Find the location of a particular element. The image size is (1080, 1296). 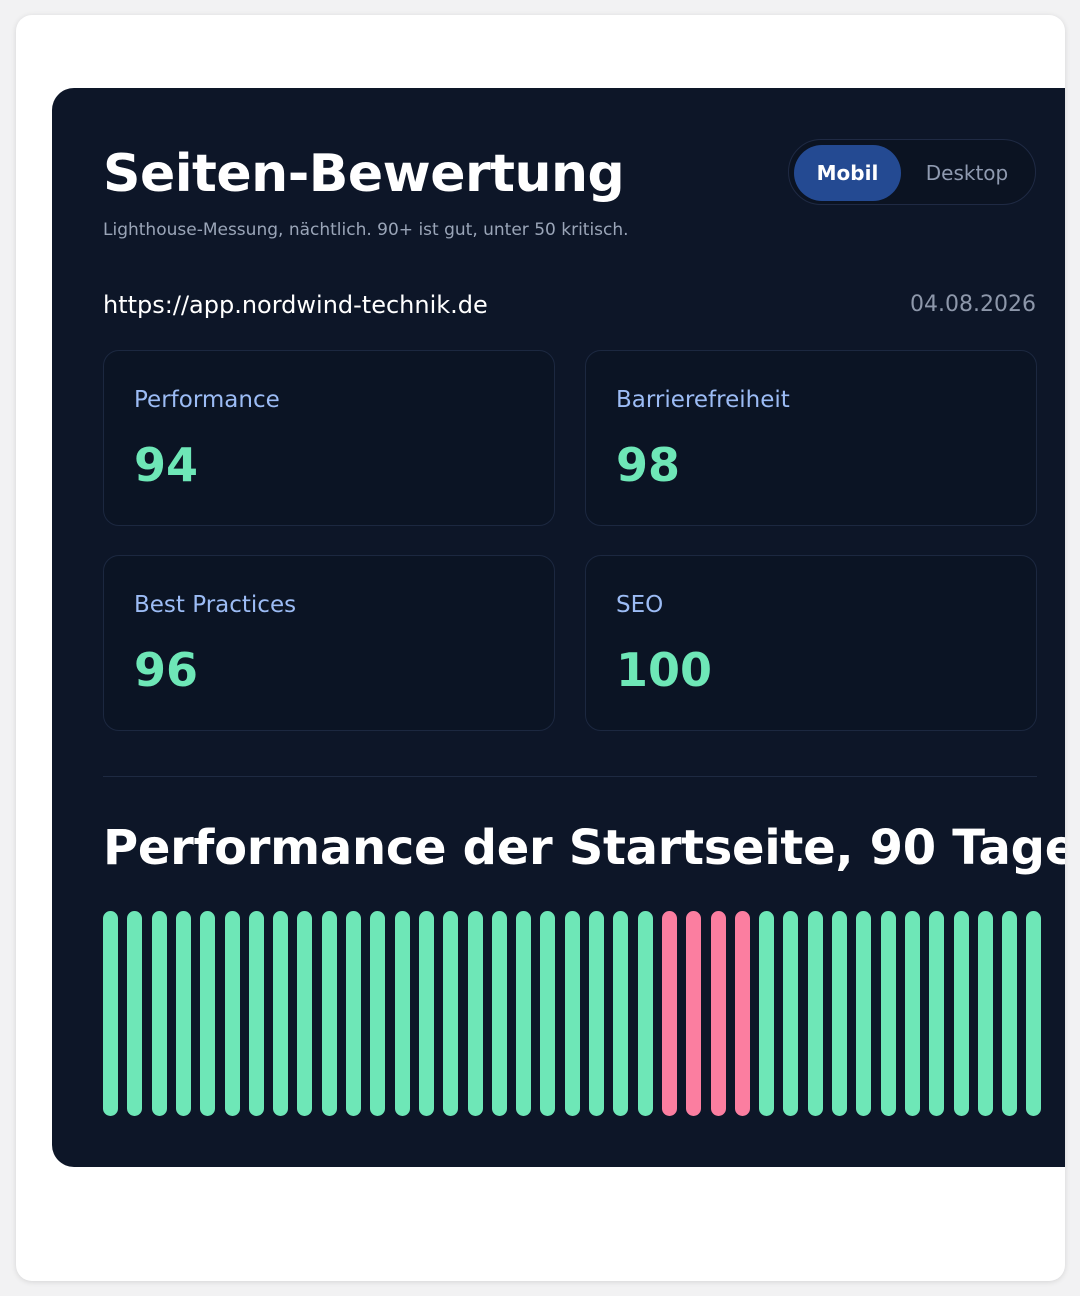

score-card-best-practices: Best Practices 96 is located at coordinates (329, 643).